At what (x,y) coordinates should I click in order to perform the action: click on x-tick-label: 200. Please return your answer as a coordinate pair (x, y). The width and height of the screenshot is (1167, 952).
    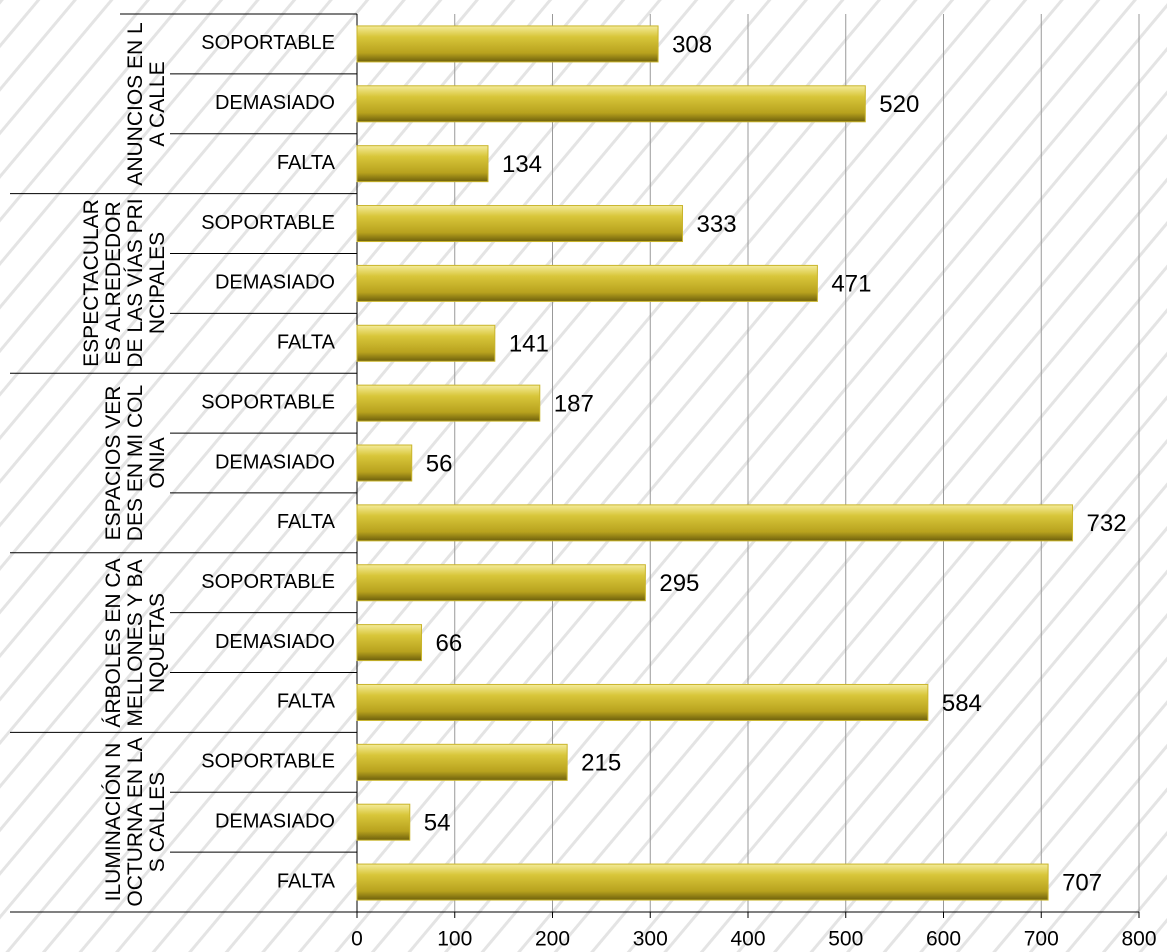
    Looking at the image, I should click on (552, 939).